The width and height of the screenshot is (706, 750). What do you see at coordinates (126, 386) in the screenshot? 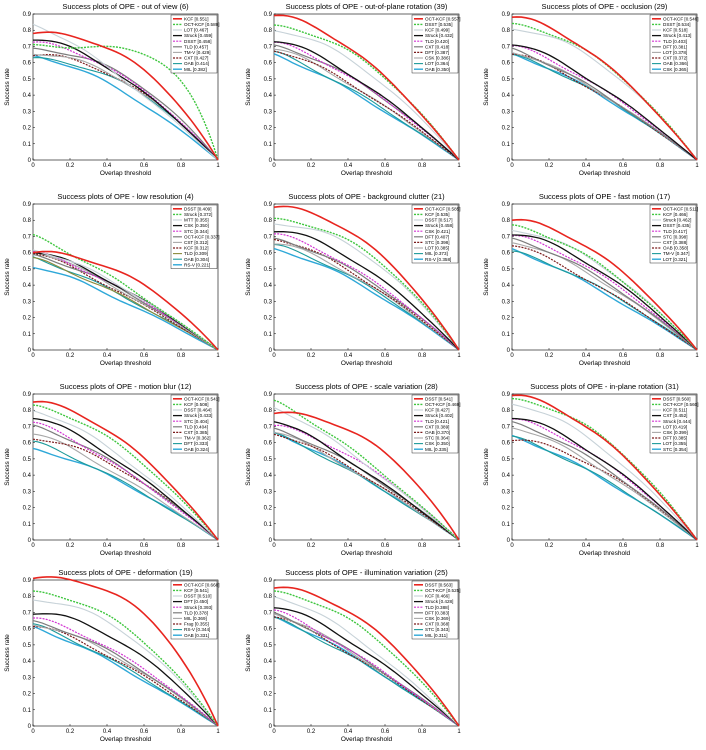
I see `chart-title: Success plots of OPE - motion blur (12)` at bounding box center [126, 386].